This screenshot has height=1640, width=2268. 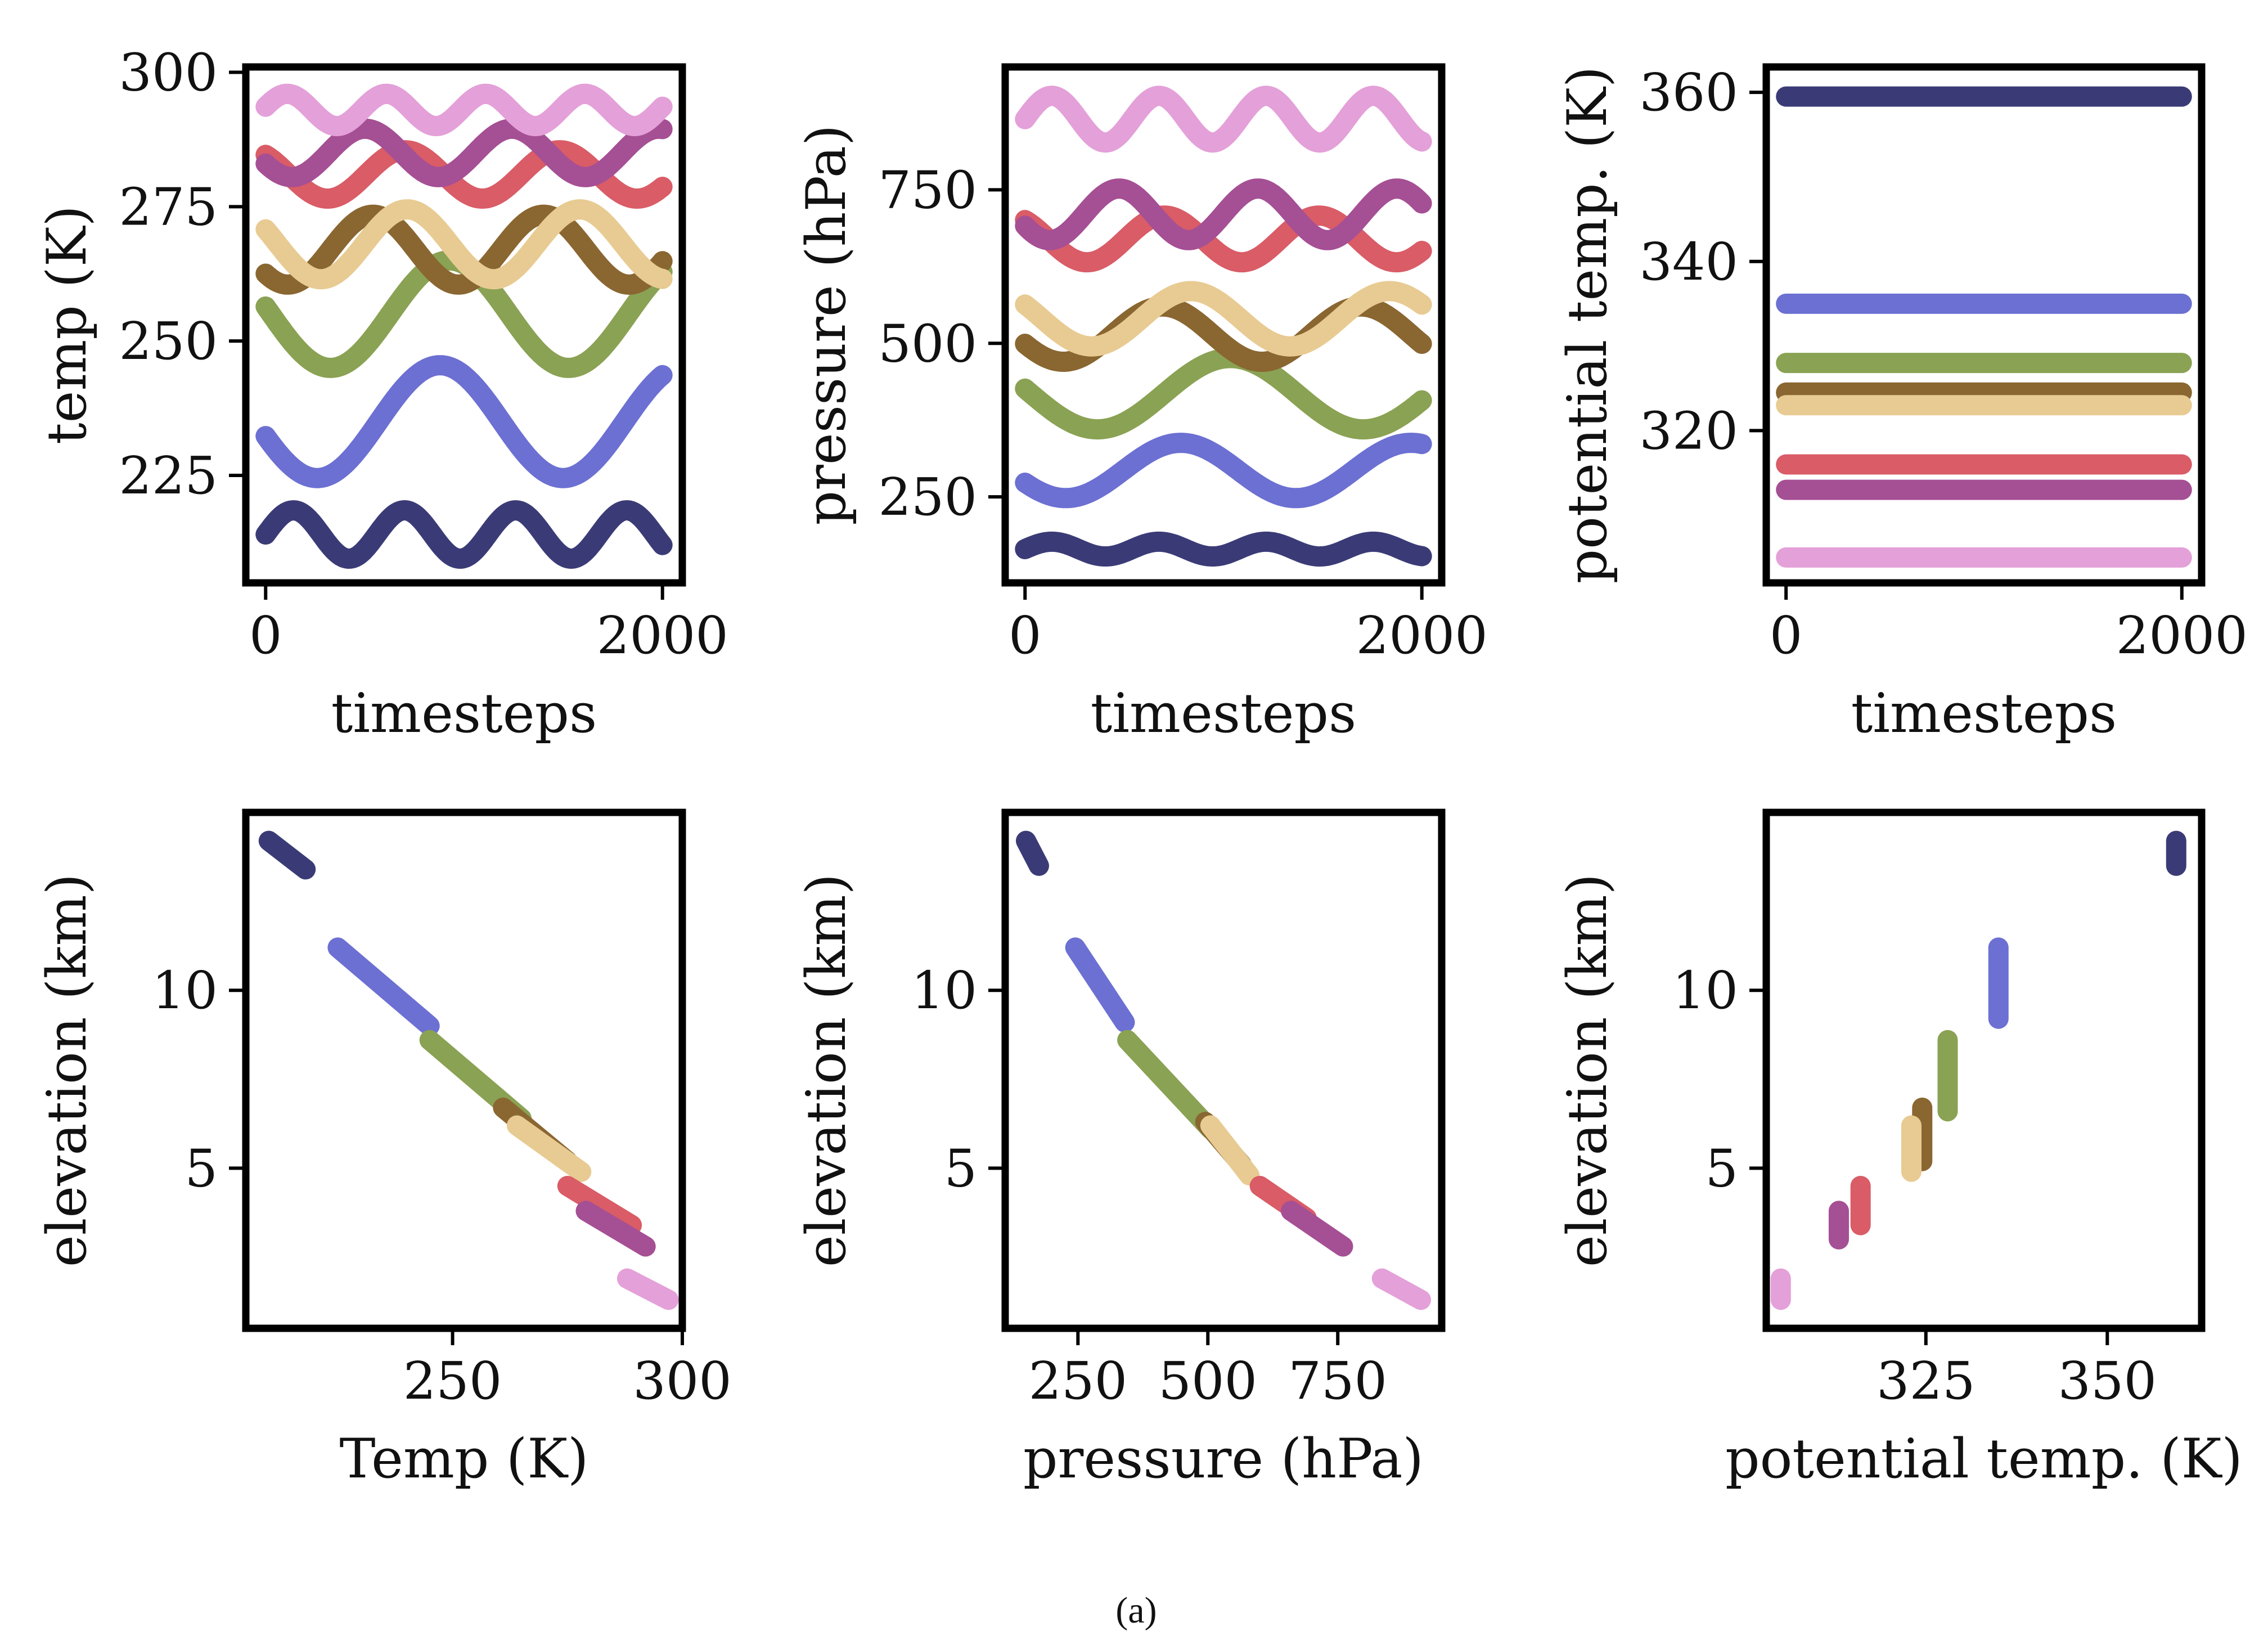 What do you see at coordinates (201, 1168) in the screenshot?
I see `panel4-temp-profile-ytick-label-0: 5` at bounding box center [201, 1168].